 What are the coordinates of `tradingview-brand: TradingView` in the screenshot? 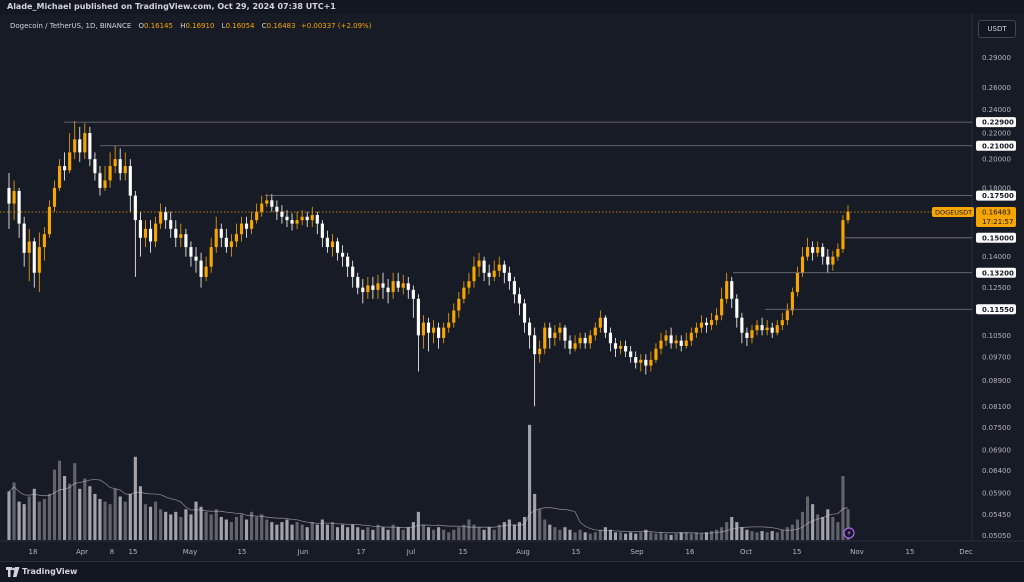 It's located at (50, 571).